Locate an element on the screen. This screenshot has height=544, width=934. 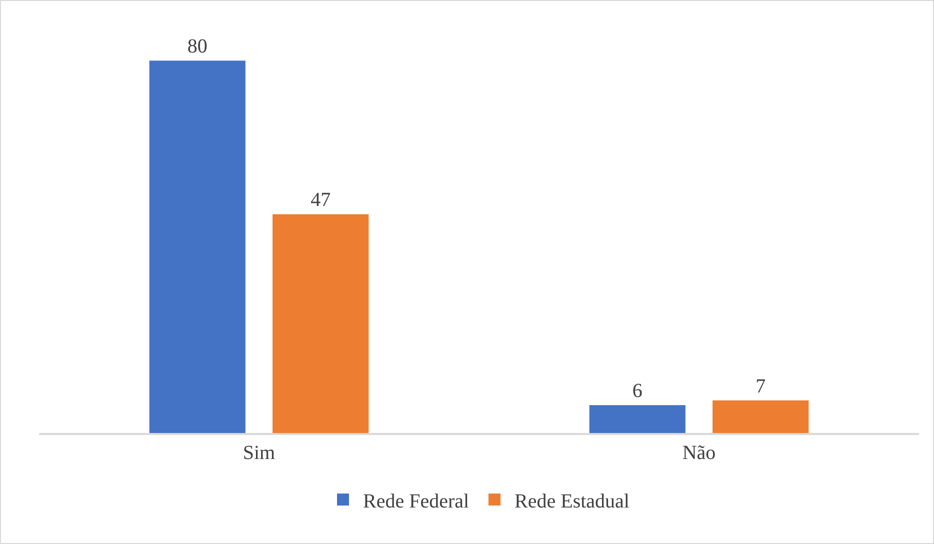
data-label: 47 is located at coordinates (320, 200).